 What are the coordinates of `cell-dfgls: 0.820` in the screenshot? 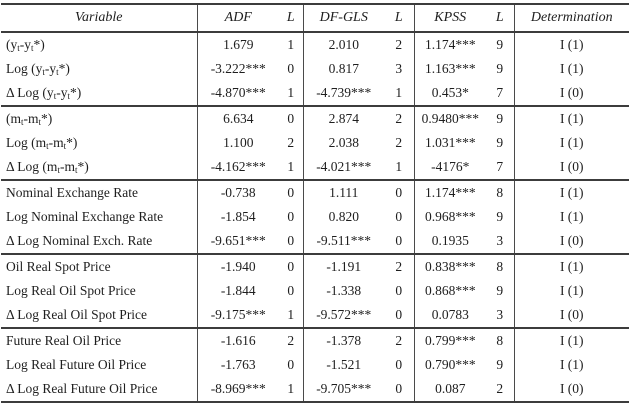 It's located at (343, 217).